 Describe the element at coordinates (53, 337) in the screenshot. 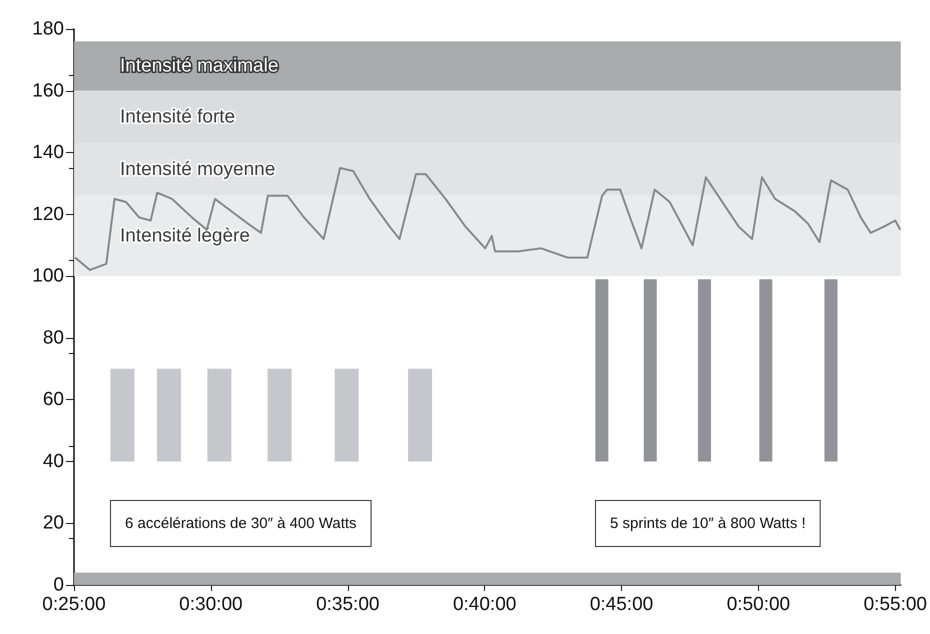

I see `y-tick-label: 80` at that location.